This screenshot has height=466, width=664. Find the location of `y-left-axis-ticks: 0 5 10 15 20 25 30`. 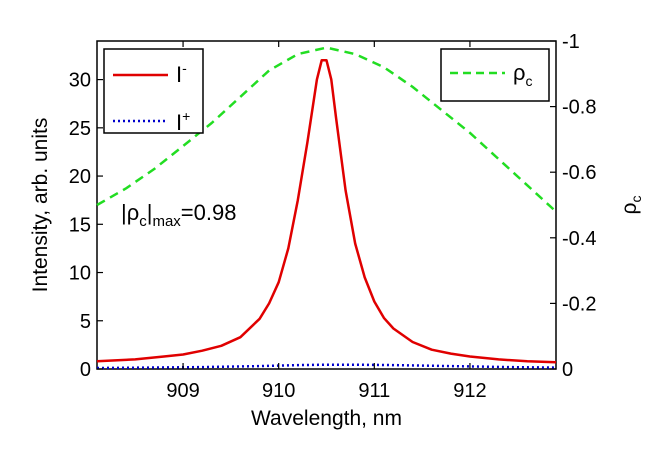

y-left-axis-ticks: 0 5 10 15 20 25 30 is located at coordinates (86, 225).